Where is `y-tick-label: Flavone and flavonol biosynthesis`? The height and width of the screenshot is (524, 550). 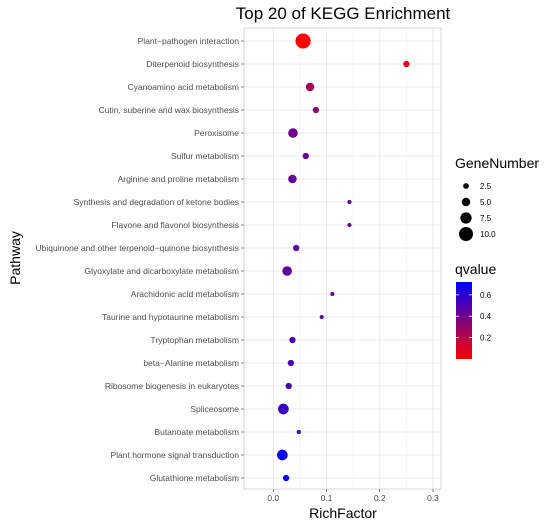 y-tick-label: Flavone and flavonol biosynthesis is located at coordinates (175, 225).